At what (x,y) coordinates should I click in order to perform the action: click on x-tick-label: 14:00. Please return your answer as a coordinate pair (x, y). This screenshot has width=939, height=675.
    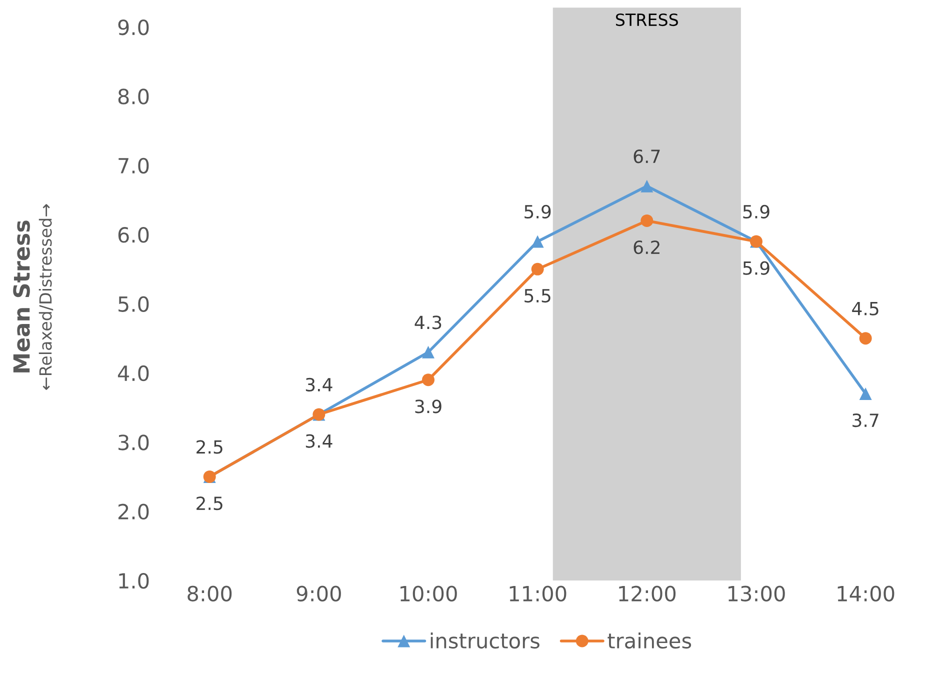
    Looking at the image, I should click on (866, 594).